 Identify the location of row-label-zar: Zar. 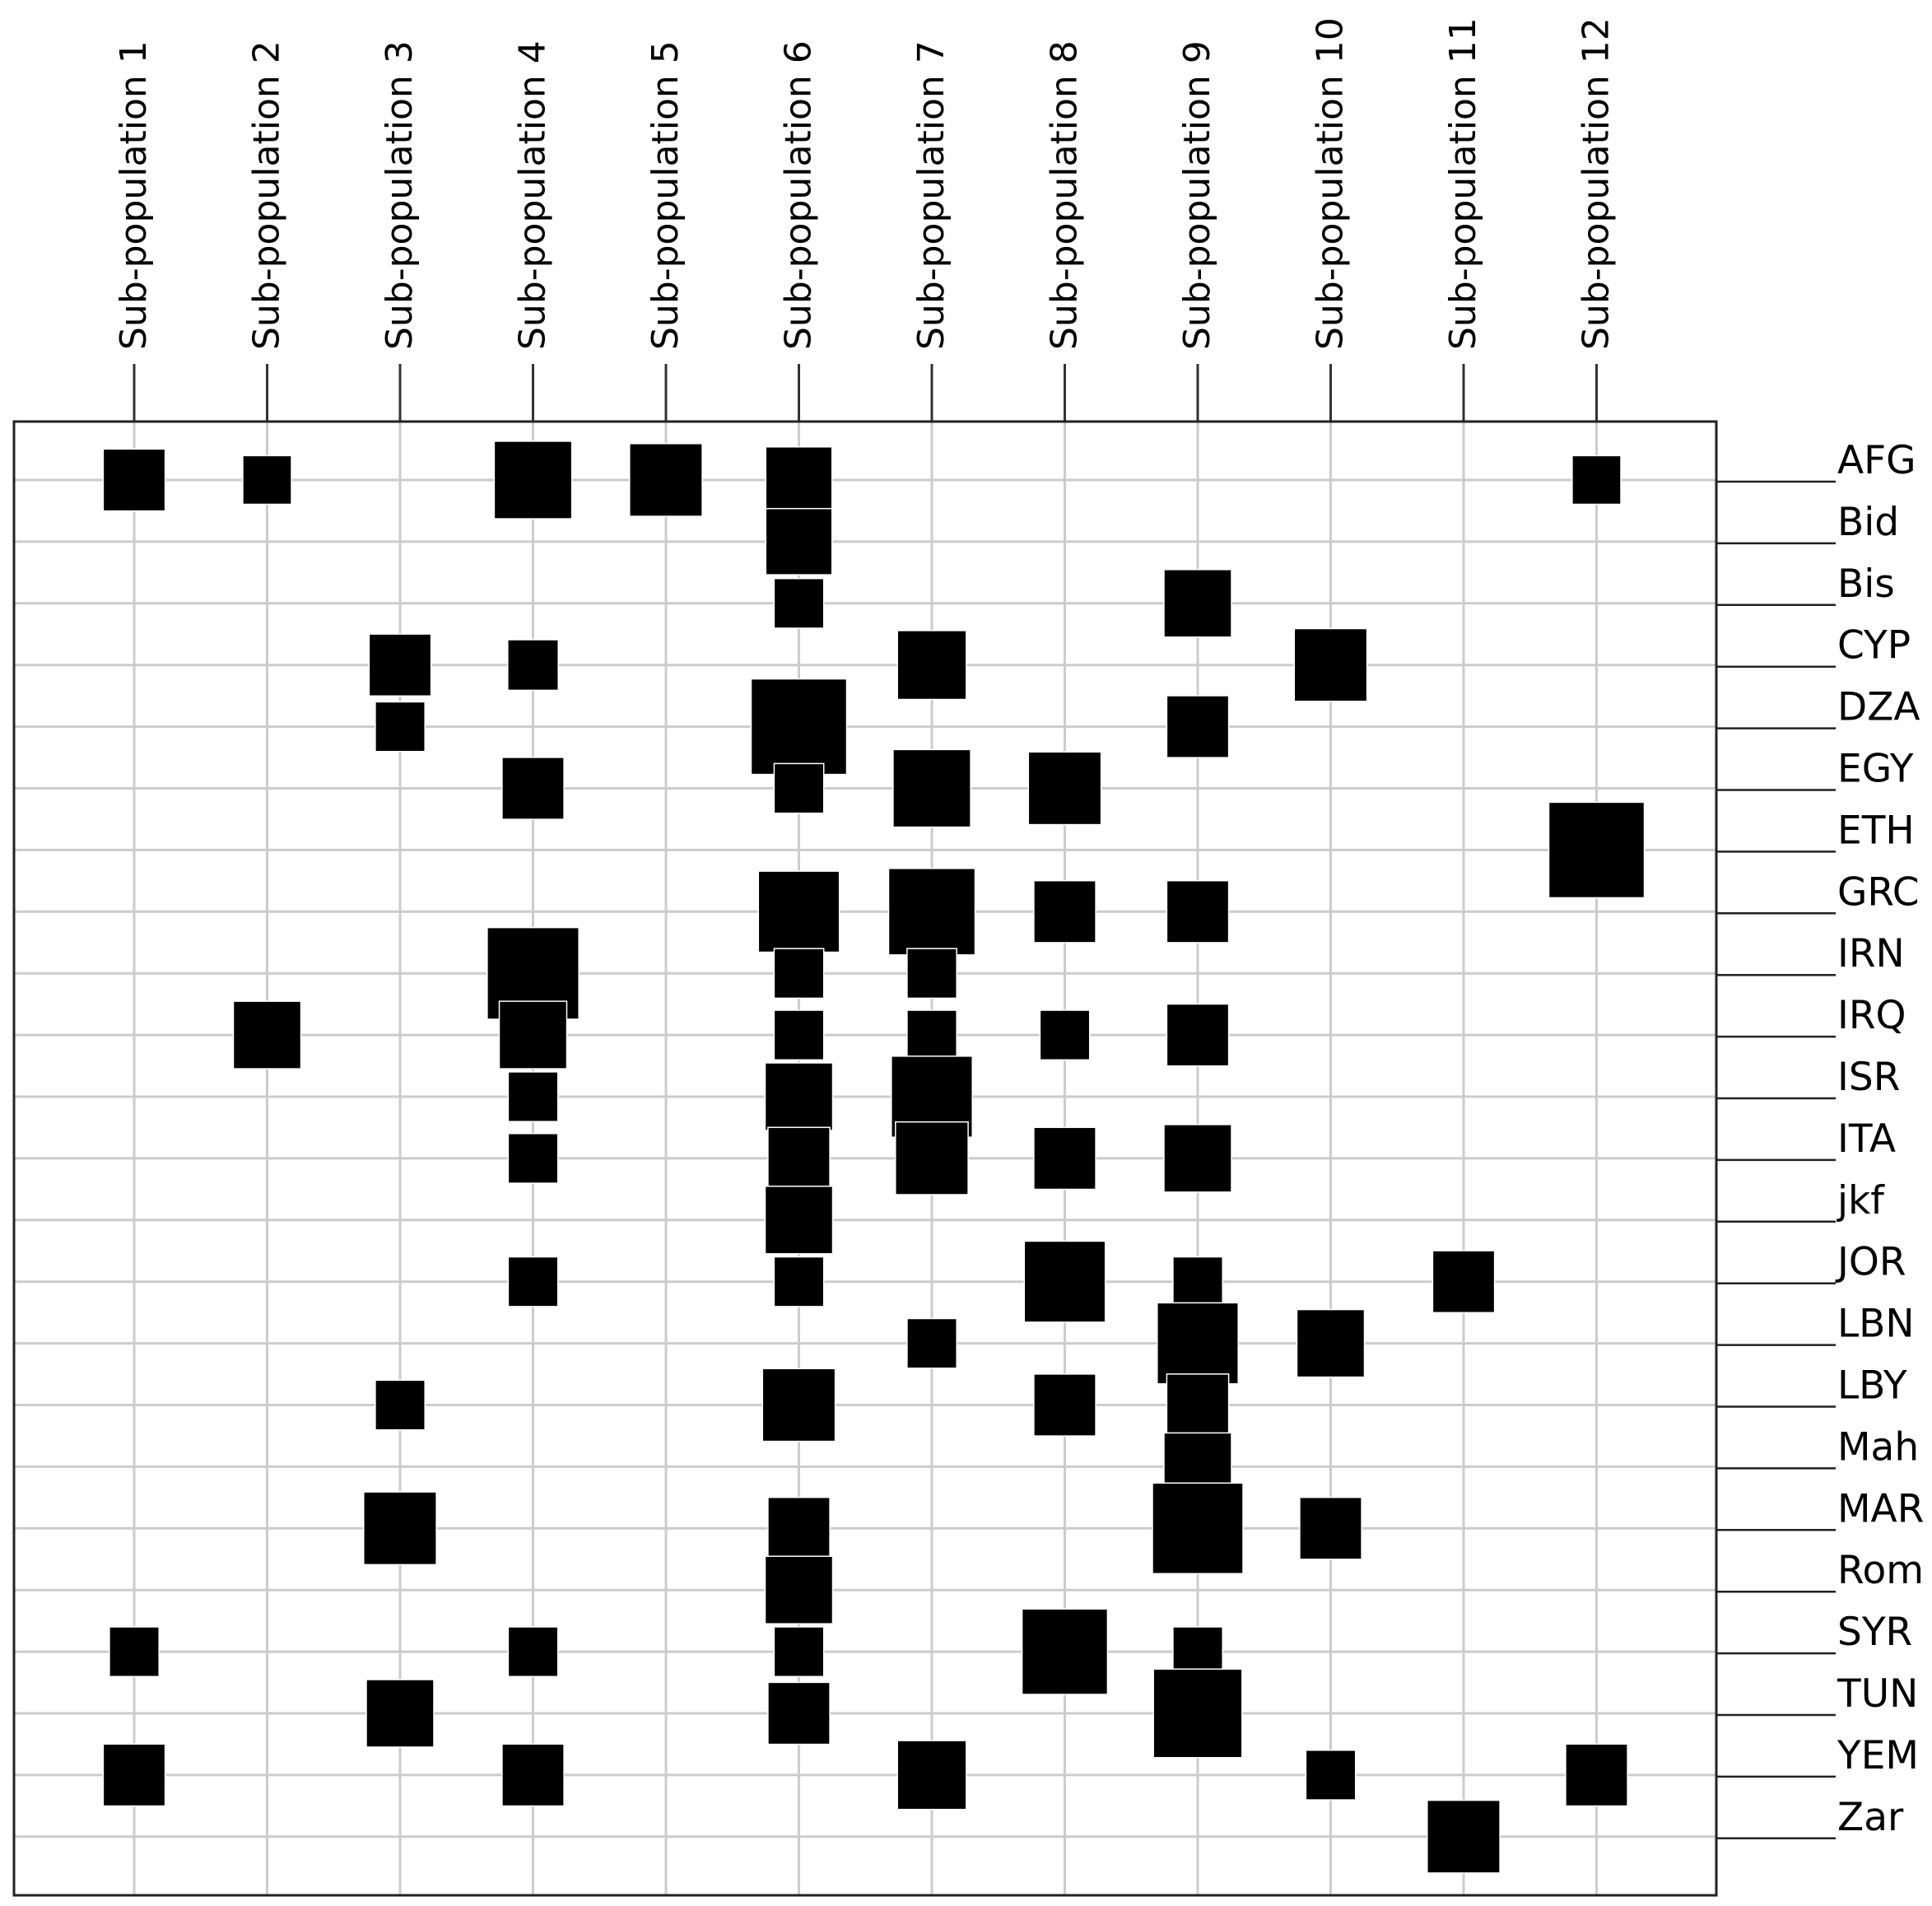
(1870, 1817).